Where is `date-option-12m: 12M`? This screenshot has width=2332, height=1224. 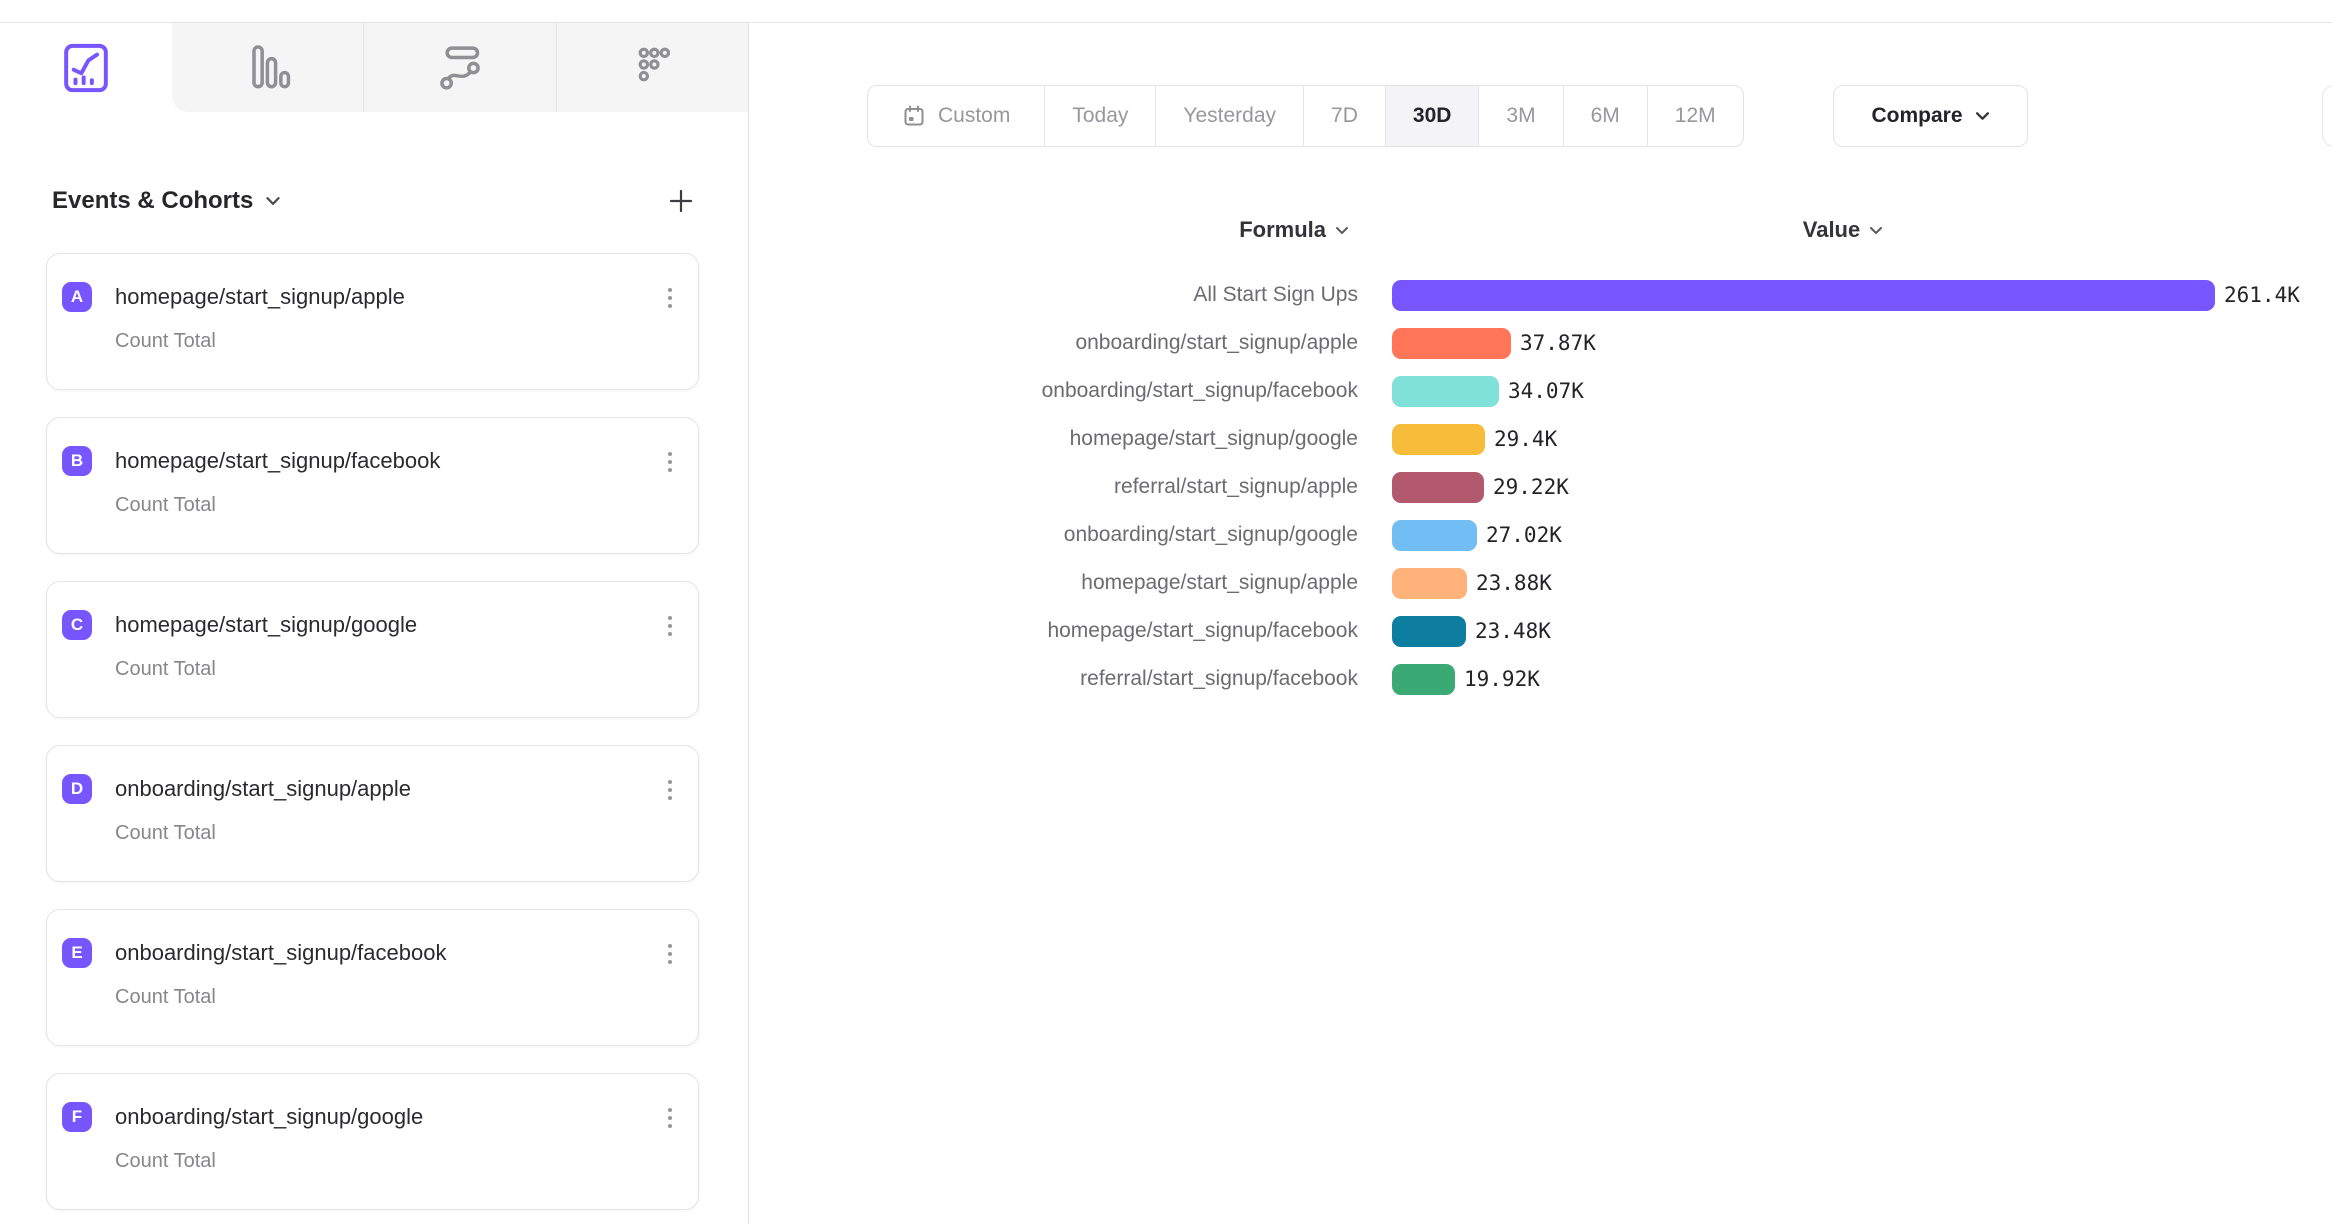
date-option-12m: 12M is located at coordinates (1694, 116).